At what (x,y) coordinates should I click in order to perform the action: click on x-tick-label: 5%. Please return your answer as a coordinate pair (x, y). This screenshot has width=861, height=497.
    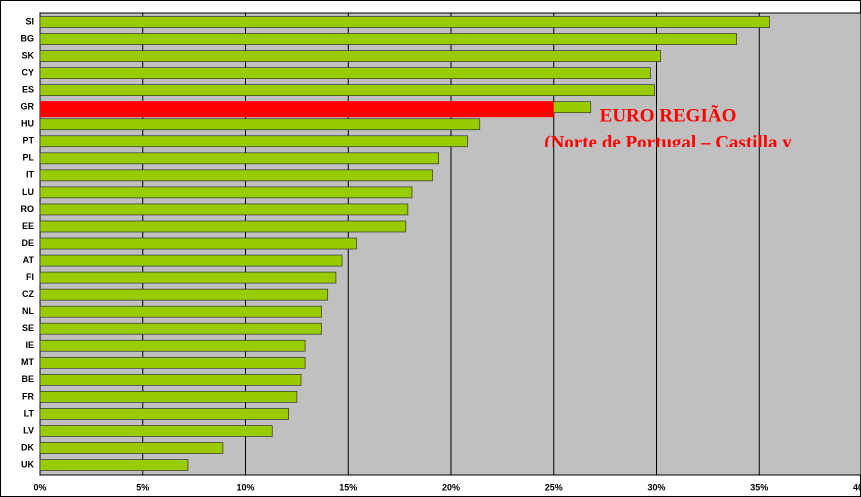
    Looking at the image, I should click on (142, 487).